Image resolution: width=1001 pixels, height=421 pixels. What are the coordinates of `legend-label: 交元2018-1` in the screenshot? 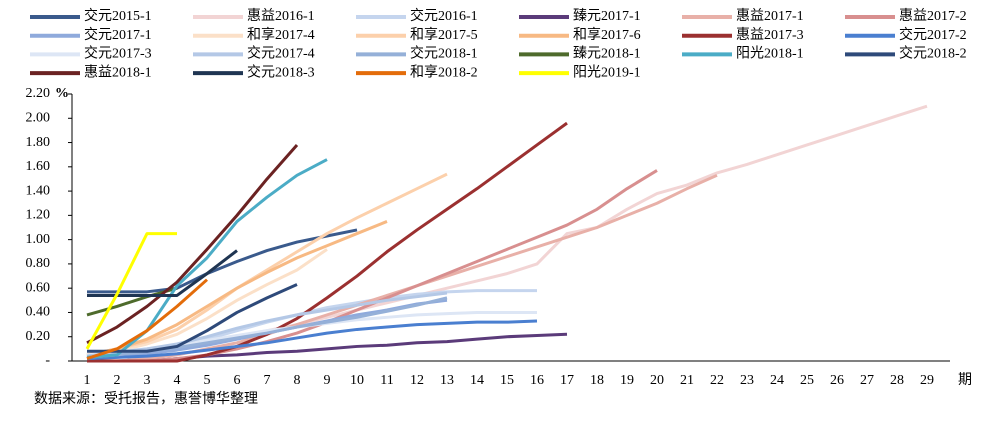 It's located at (444, 53).